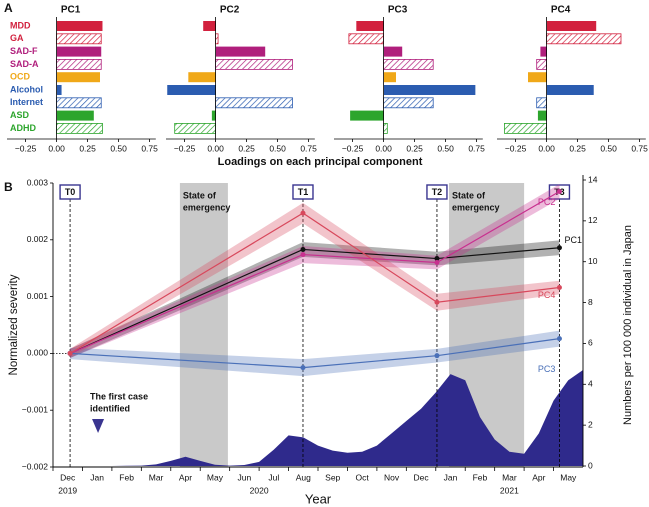 The height and width of the screenshot is (507, 649). I want to click on x-tick-label: Nov, so click(392, 477).